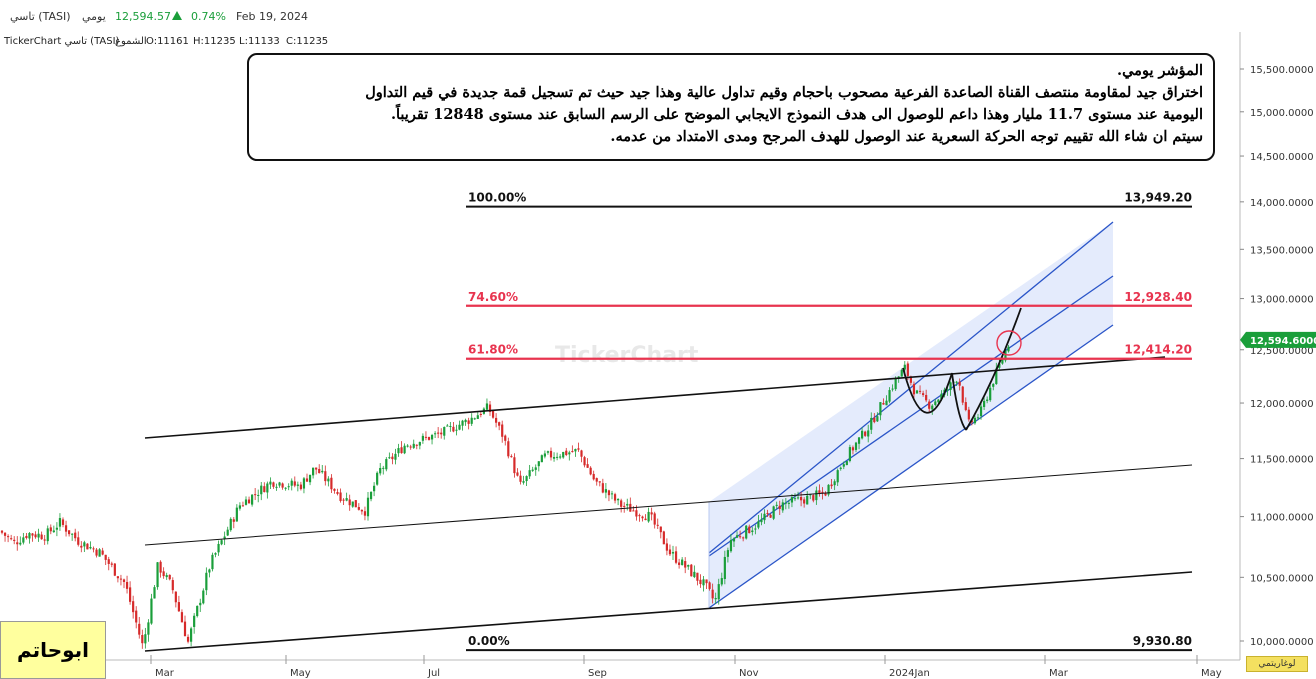 The image size is (1316, 679). What do you see at coordinates (1282, 70) in the screenshot?
I see `y-tick-label: 15,500.0000` at bounding box center [1282, 70].